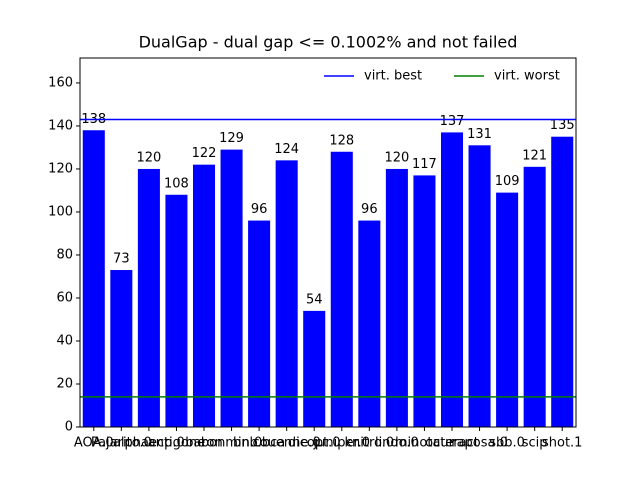 Image resolution: width=640 pixels, height=480 pixels. I want to click on x-tick-label: minotaur, so click(425, 443).